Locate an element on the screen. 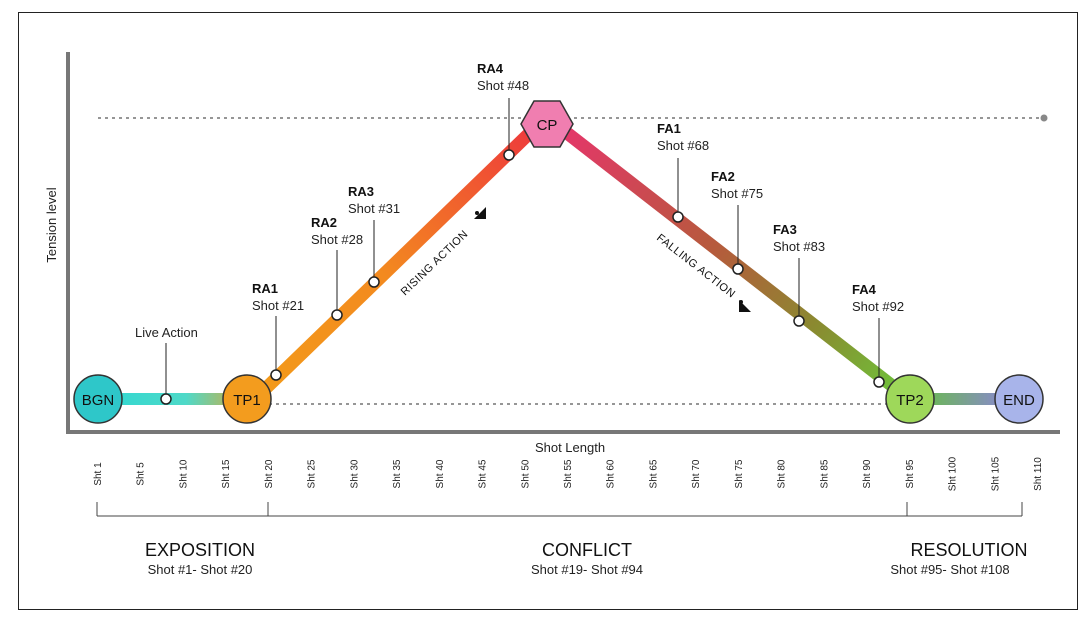 Image resolution: width=1090 pixels, height=617 pixels. node-bgn: BGN is located at coordinates (98, 399).